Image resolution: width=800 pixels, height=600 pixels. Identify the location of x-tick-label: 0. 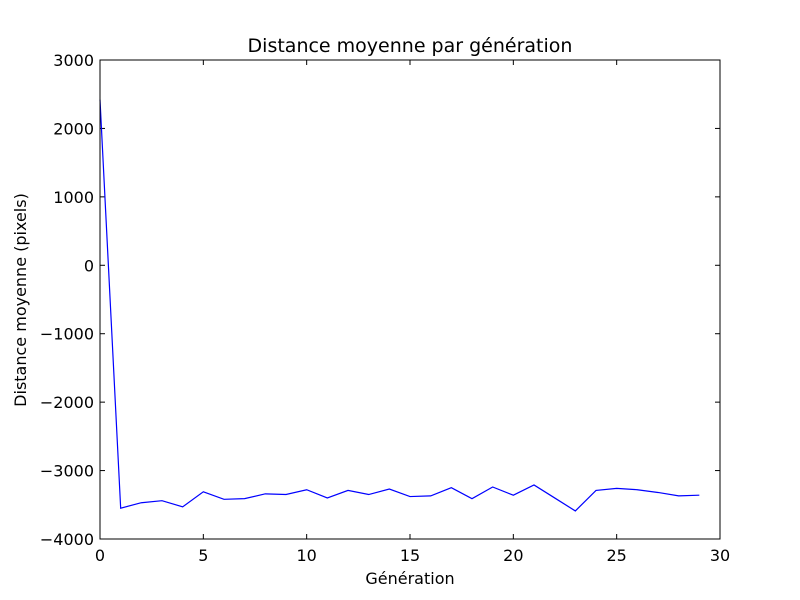
(100, 555).